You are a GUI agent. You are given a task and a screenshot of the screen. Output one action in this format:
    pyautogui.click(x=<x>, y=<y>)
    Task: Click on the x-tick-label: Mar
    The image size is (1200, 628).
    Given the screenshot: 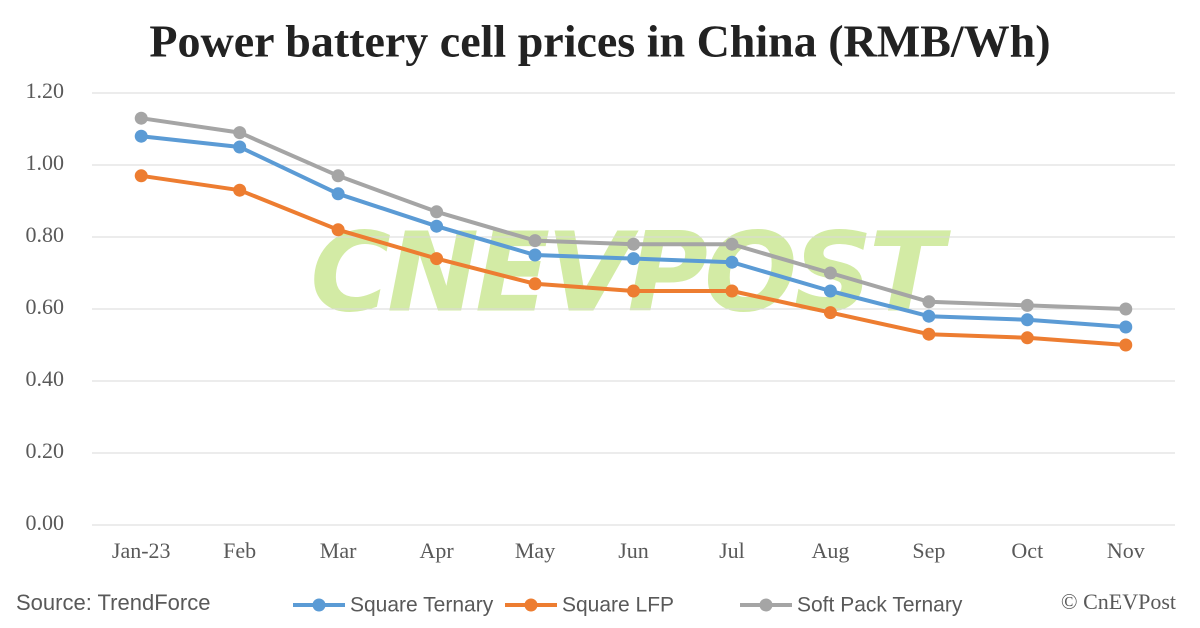 What is the action you would take?
    pyautogui.click(x=338, y=550)
    